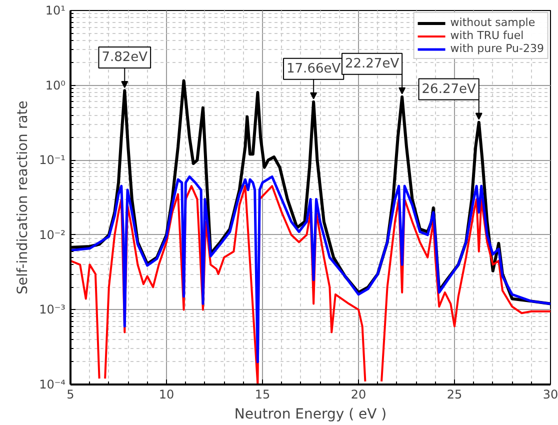 This screenshot has width=558, height=425. Describe the element at coordinates (166, 395) in the screenshot. I see `x-tick-label: 10` at that location.